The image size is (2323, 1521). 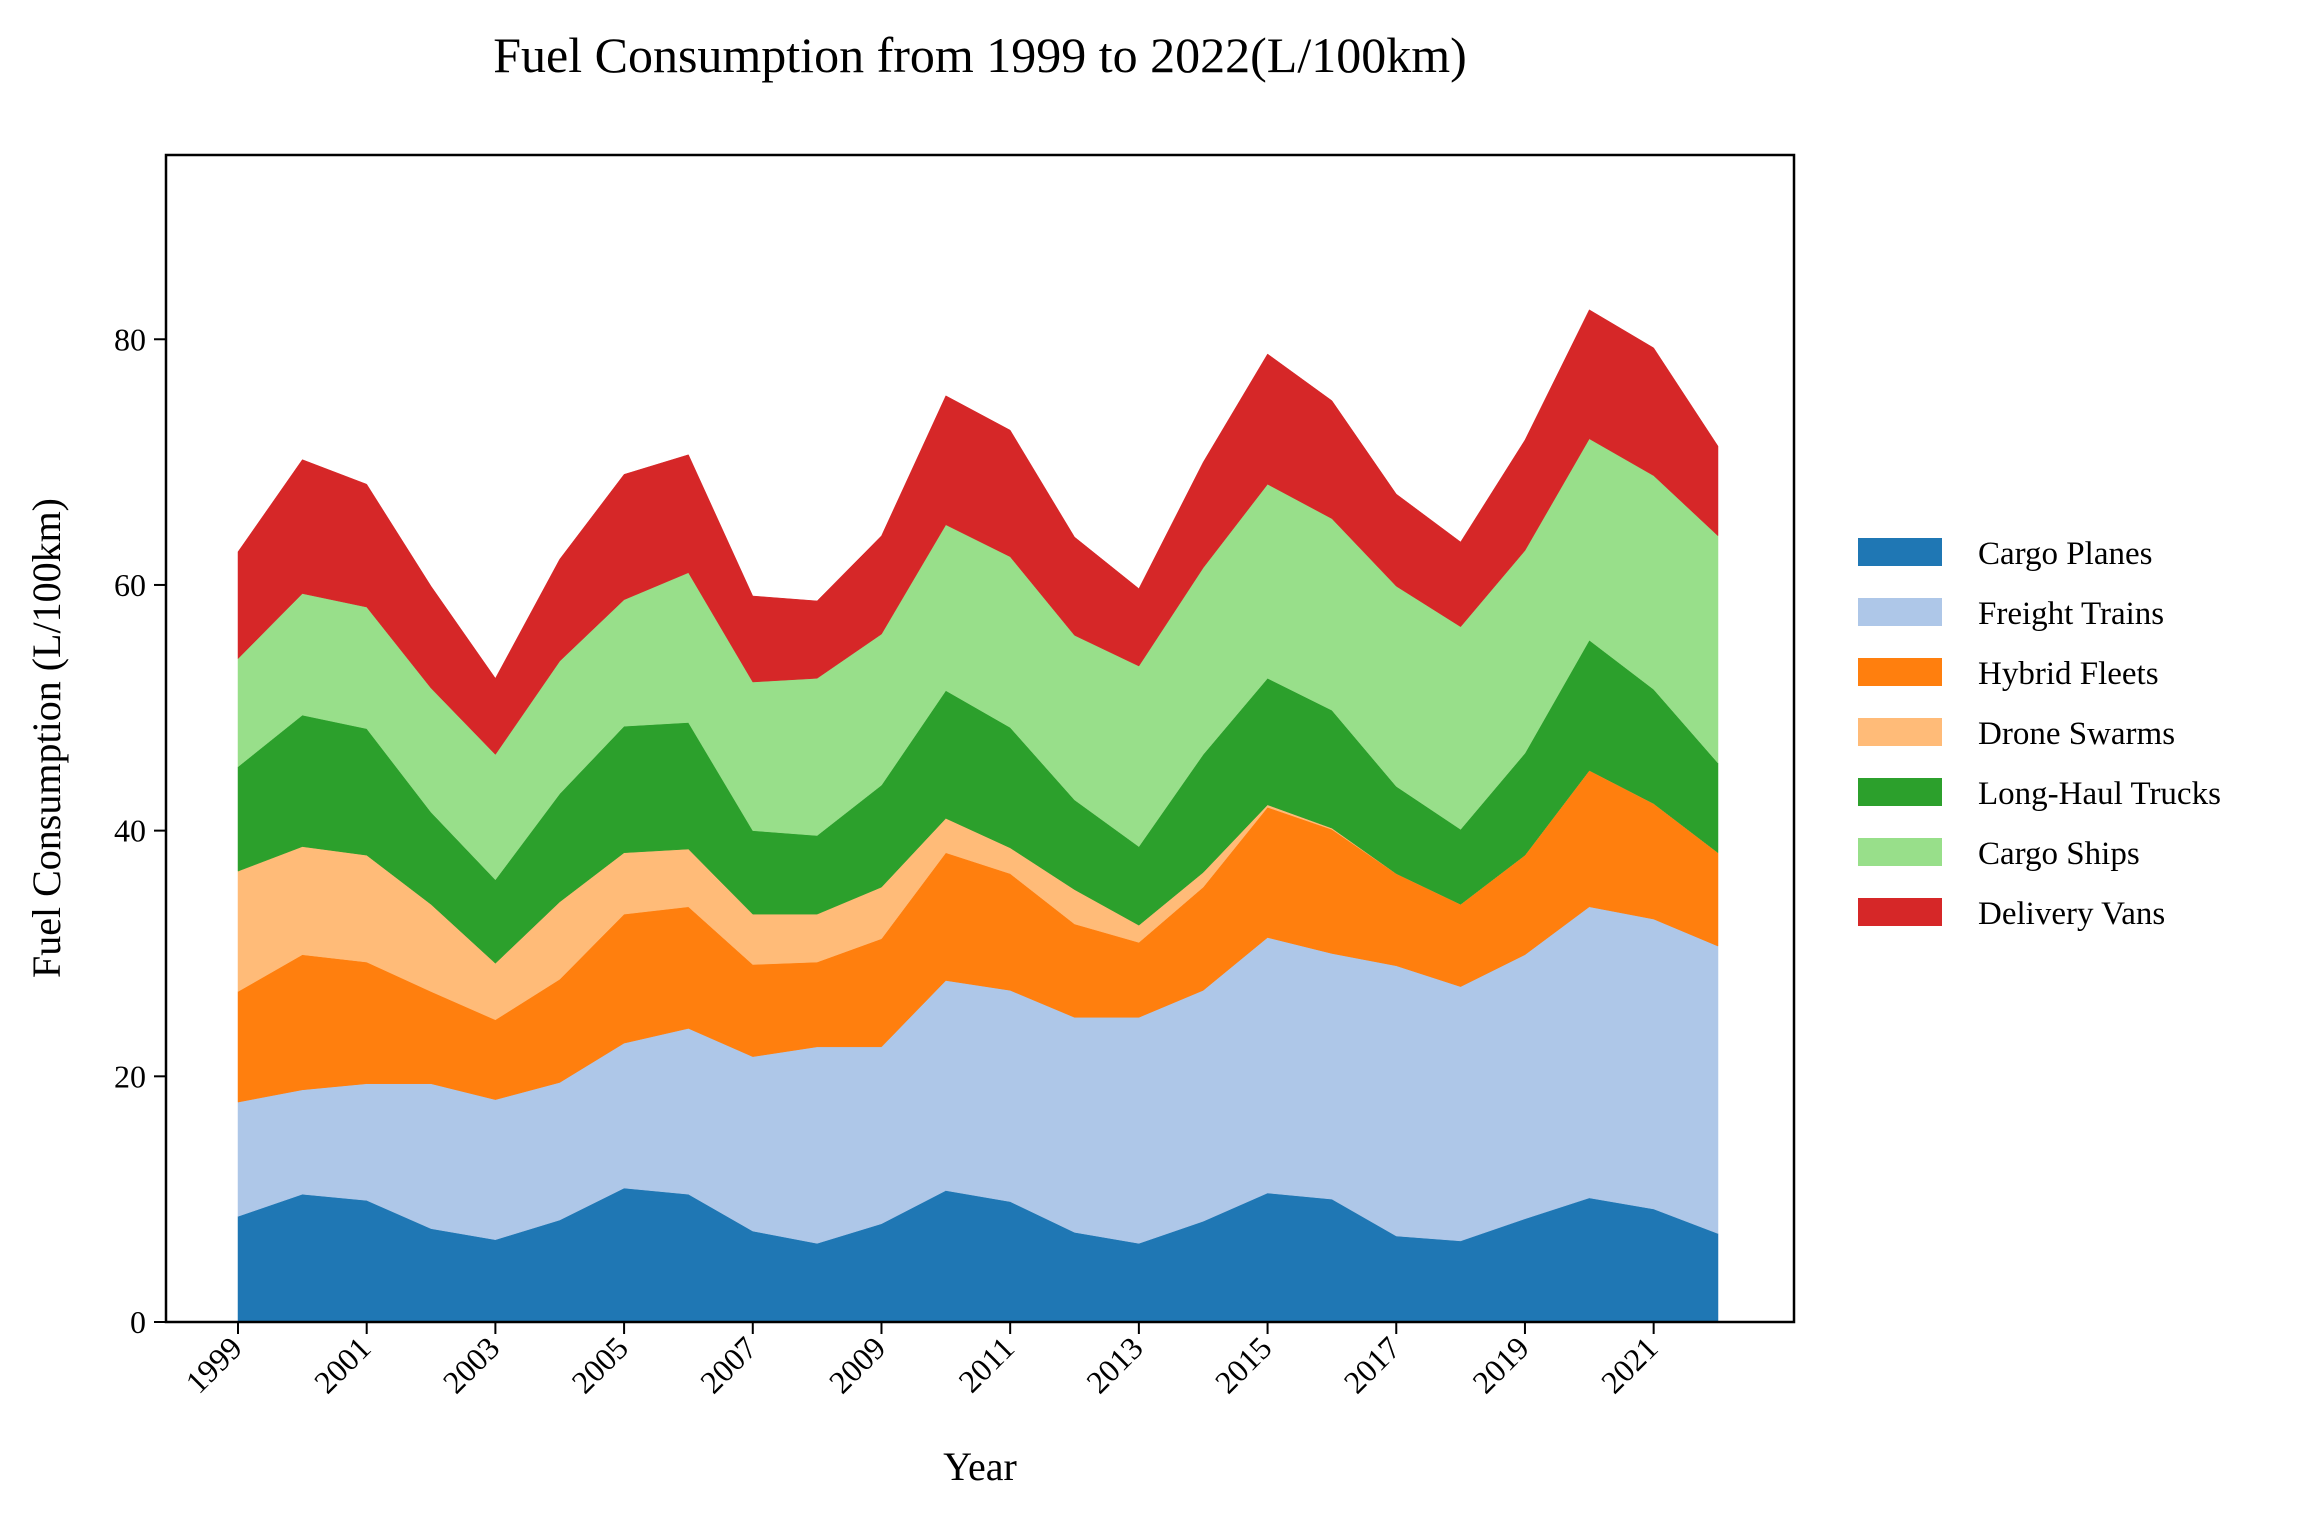 What do you see at coordinates (2071, 614) in the screenshot?
I see `legend-label-freight-trains: Freight Trains` at bounding box center [2071, 614].